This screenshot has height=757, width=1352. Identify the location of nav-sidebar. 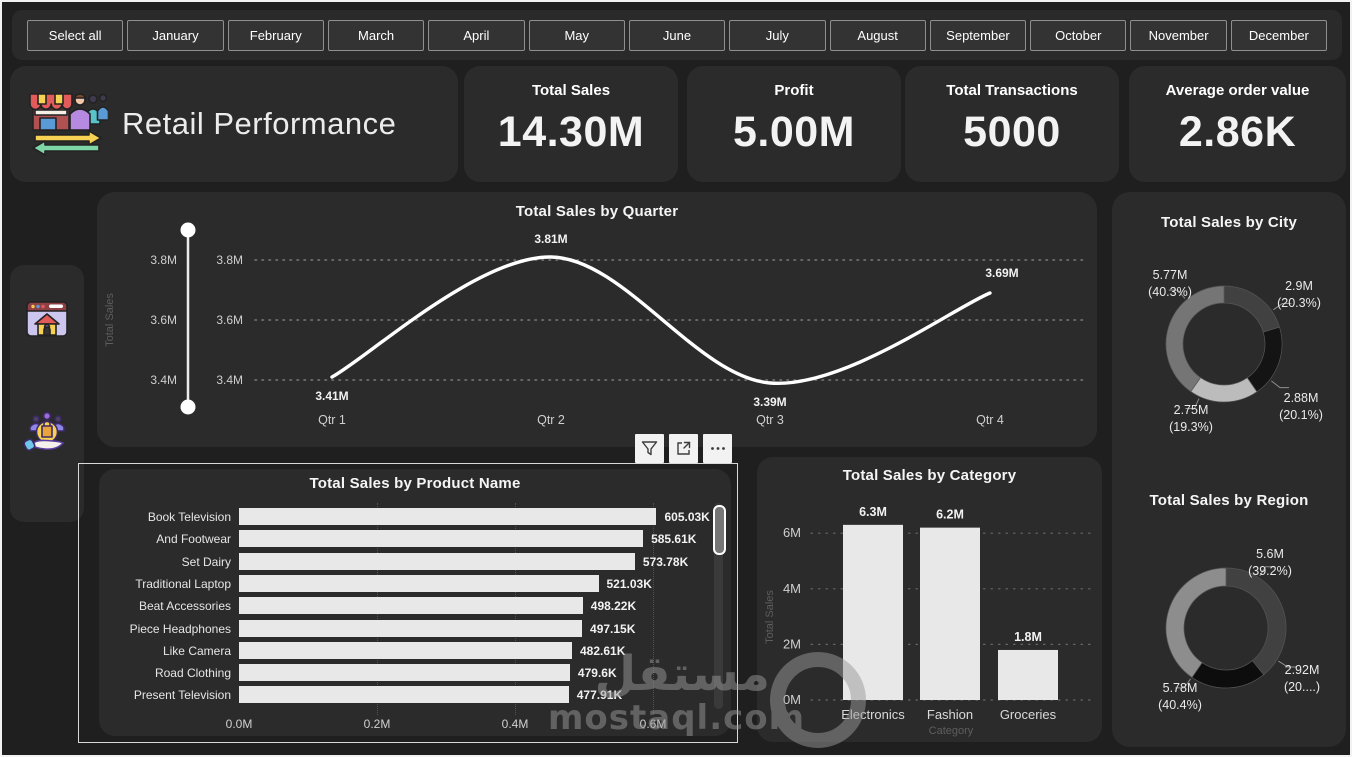
(47, 393).